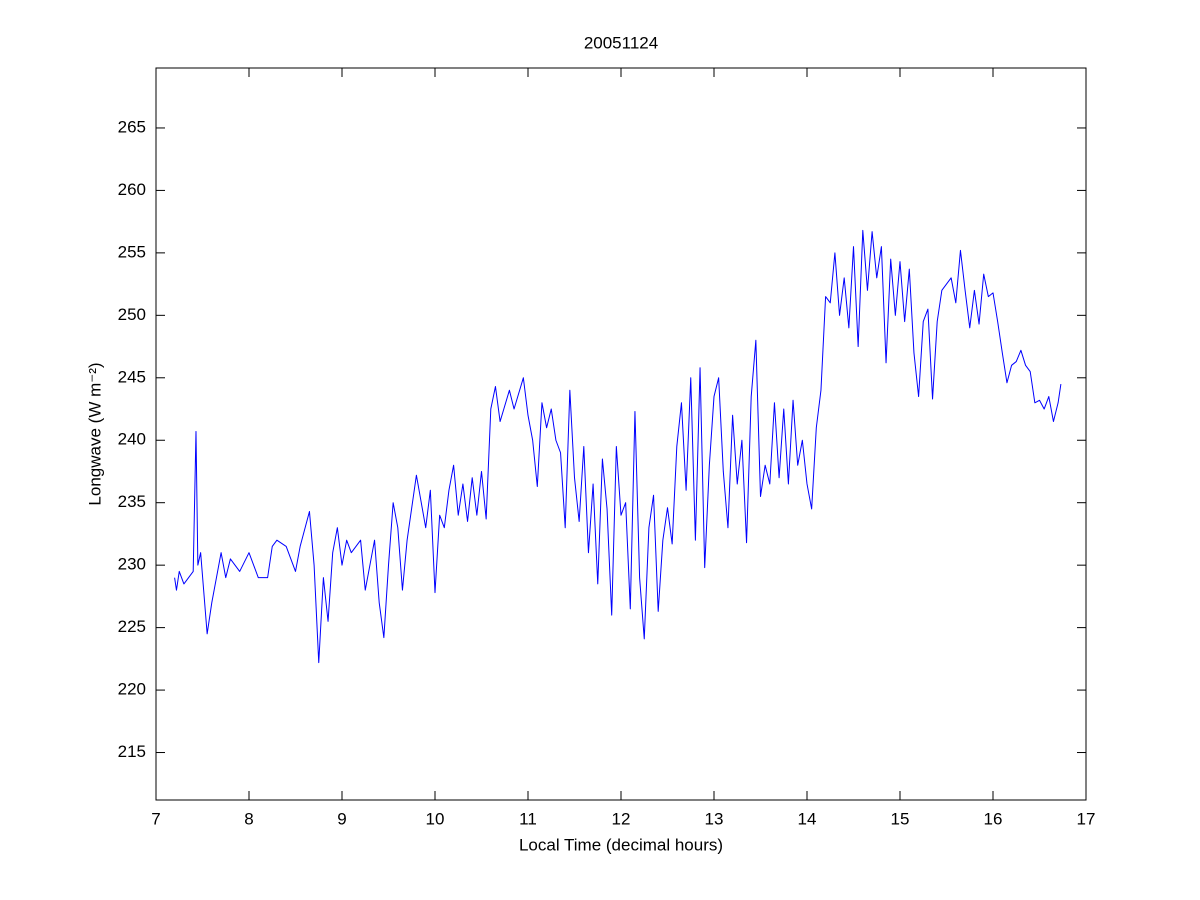 This screenshot has width=1200, height=900. I want to click on y-axis-label: Longwave (W m⁻²), so click(94, 433).